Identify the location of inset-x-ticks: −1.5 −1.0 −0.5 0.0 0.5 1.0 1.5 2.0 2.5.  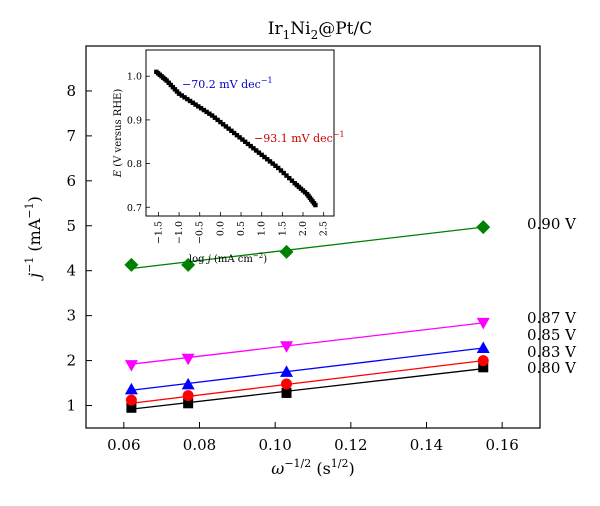
(241, 228).